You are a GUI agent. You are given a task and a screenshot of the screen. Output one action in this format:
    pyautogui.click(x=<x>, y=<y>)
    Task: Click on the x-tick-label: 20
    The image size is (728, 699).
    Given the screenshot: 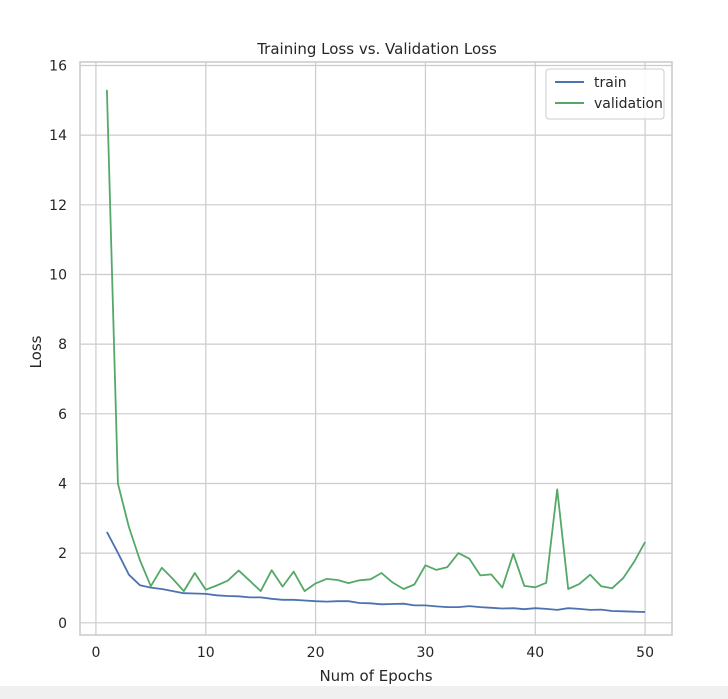 What is the action you would take?
    pyautogui.click(x=316, y=653)
    